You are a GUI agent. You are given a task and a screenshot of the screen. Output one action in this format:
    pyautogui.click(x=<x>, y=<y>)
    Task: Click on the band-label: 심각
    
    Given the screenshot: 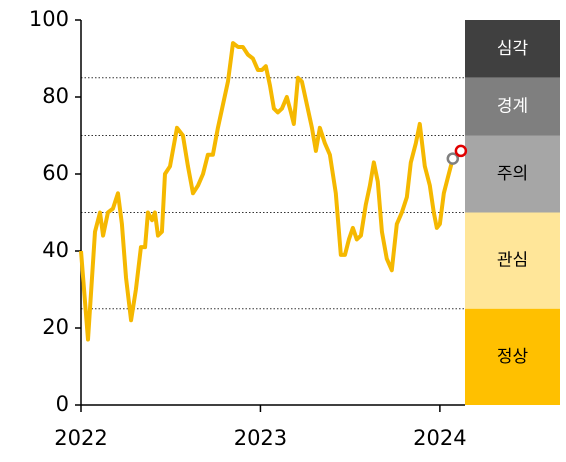 What is the action you would take?
    pyautogui.click(x=513, y=49)
    